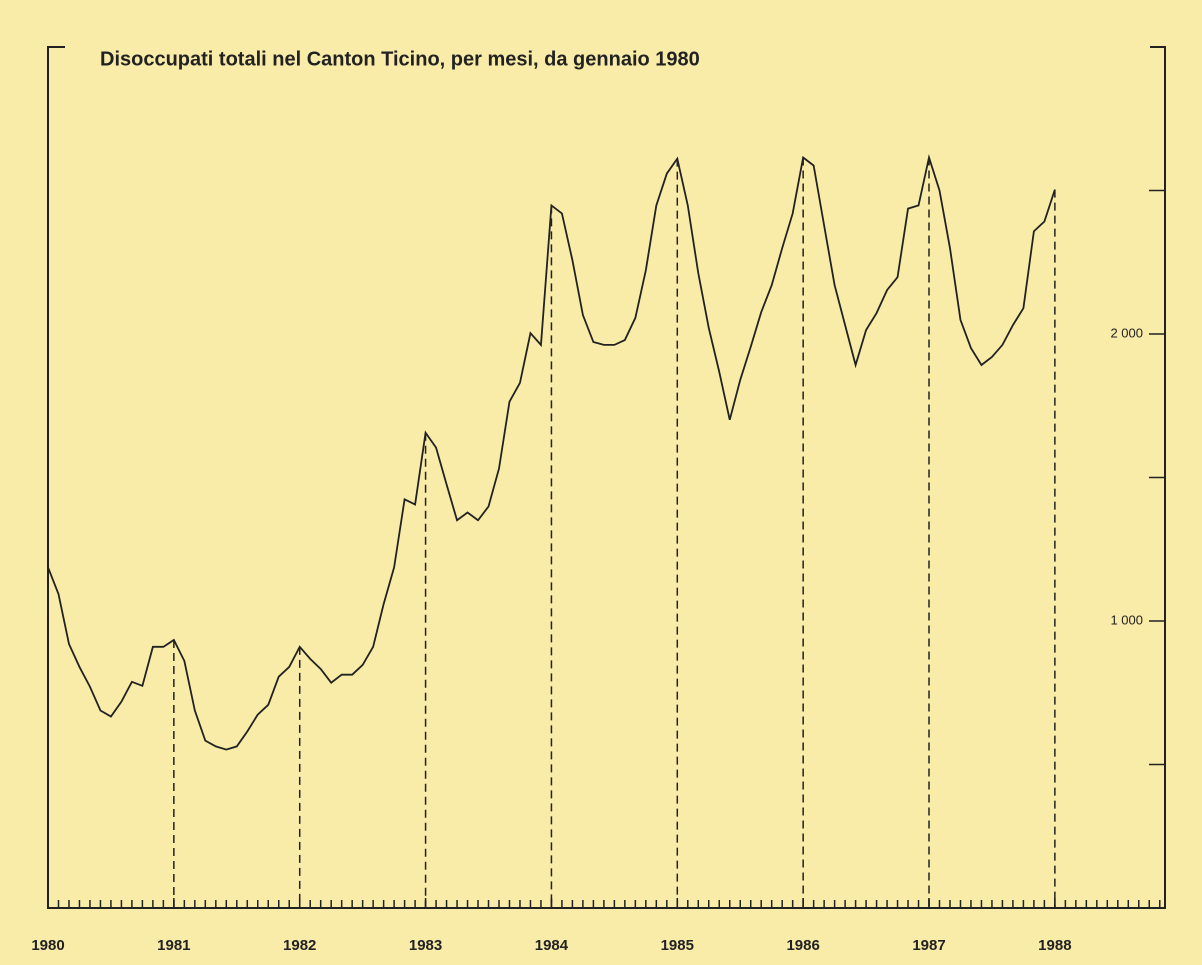  What do you see at coordinates (1054, 945) in the screenshot?
I see `x-tick-label: 1988` at bounding box center [1054, 945].